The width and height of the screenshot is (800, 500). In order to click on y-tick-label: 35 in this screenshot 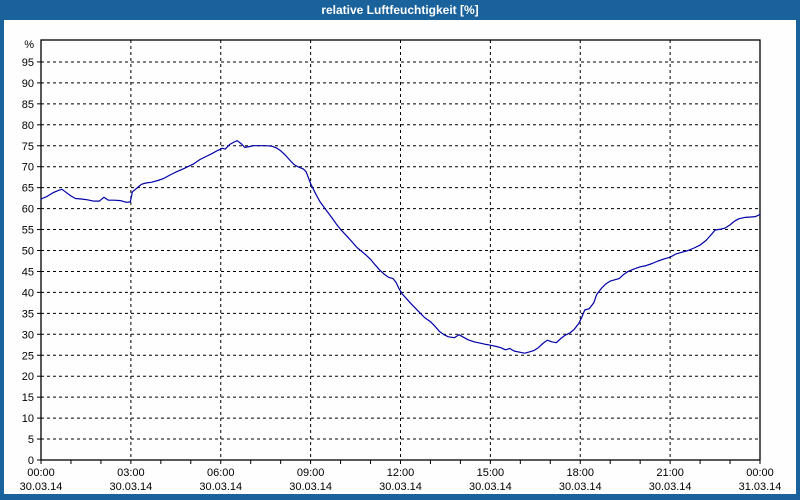, I will do `click(28, 314)`.